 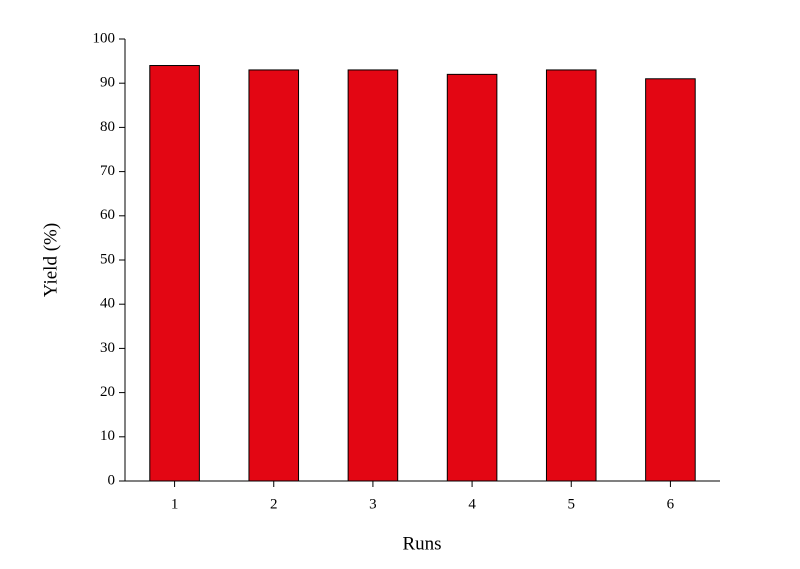 I want to click on y-tick-label: 90, so click(x=107, y=83).